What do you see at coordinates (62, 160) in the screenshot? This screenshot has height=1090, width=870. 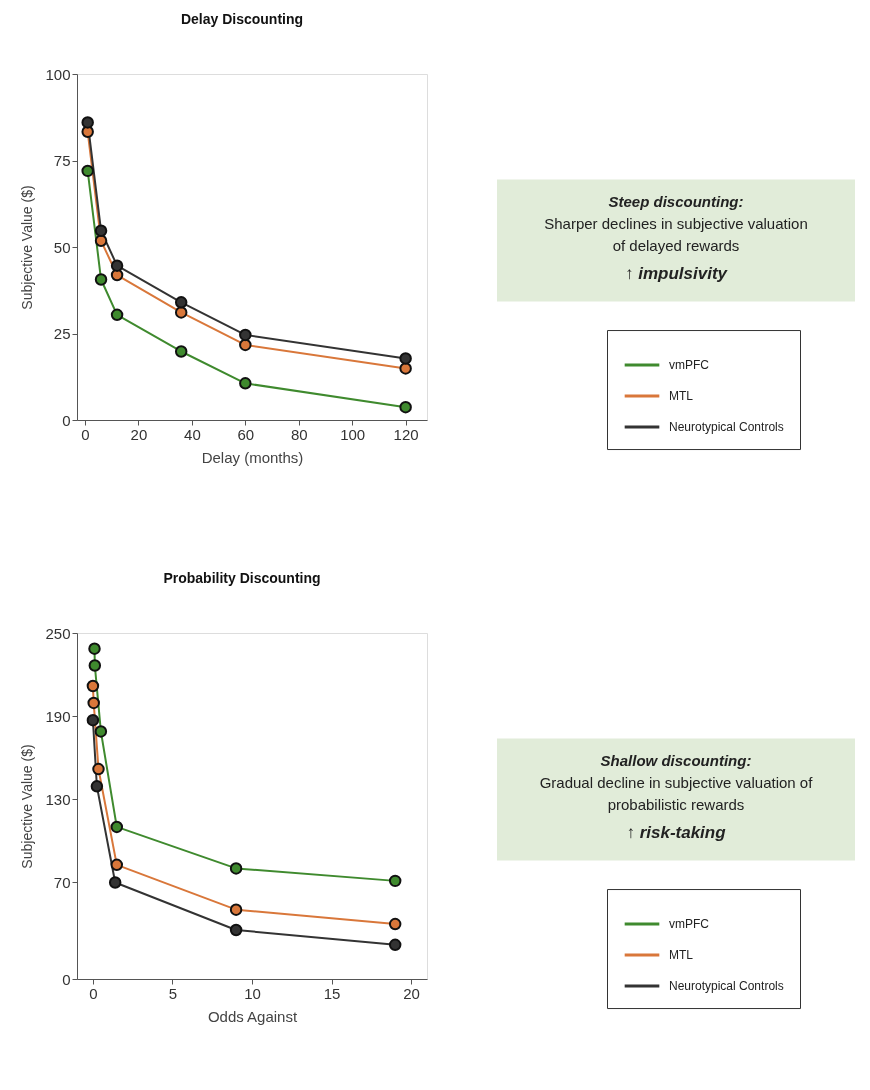 I see `y-tick-label: 75` at bounding box center [62, 160].